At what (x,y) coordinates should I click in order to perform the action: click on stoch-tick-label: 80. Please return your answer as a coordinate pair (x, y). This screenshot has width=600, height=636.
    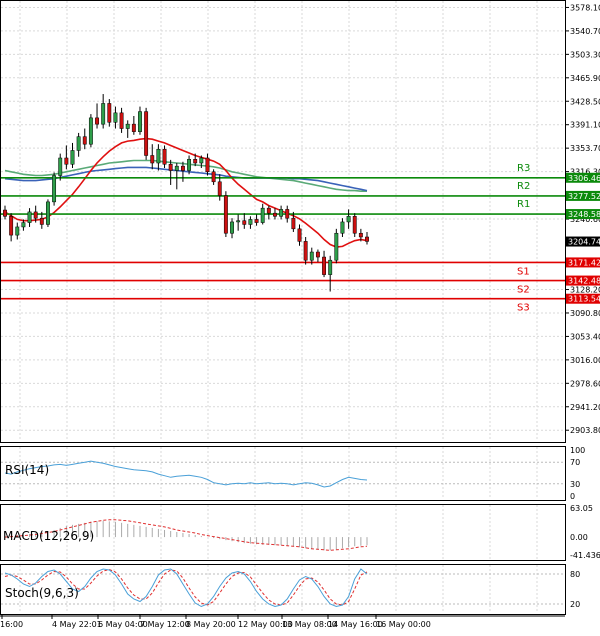
    Looking at the image, I should click on (575, 574).